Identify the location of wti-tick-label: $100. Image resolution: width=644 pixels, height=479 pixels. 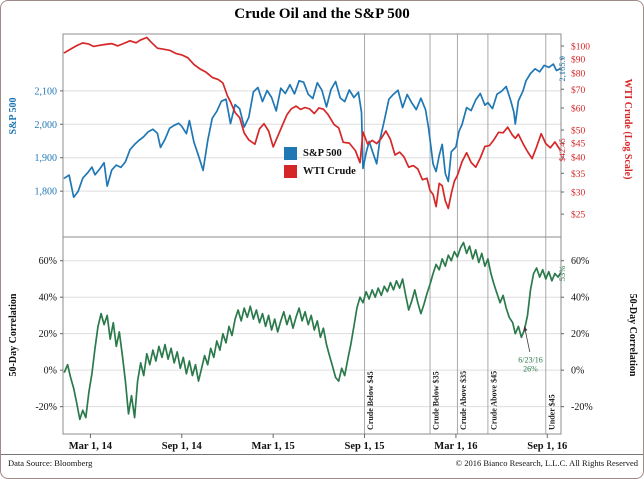
(580, 46).